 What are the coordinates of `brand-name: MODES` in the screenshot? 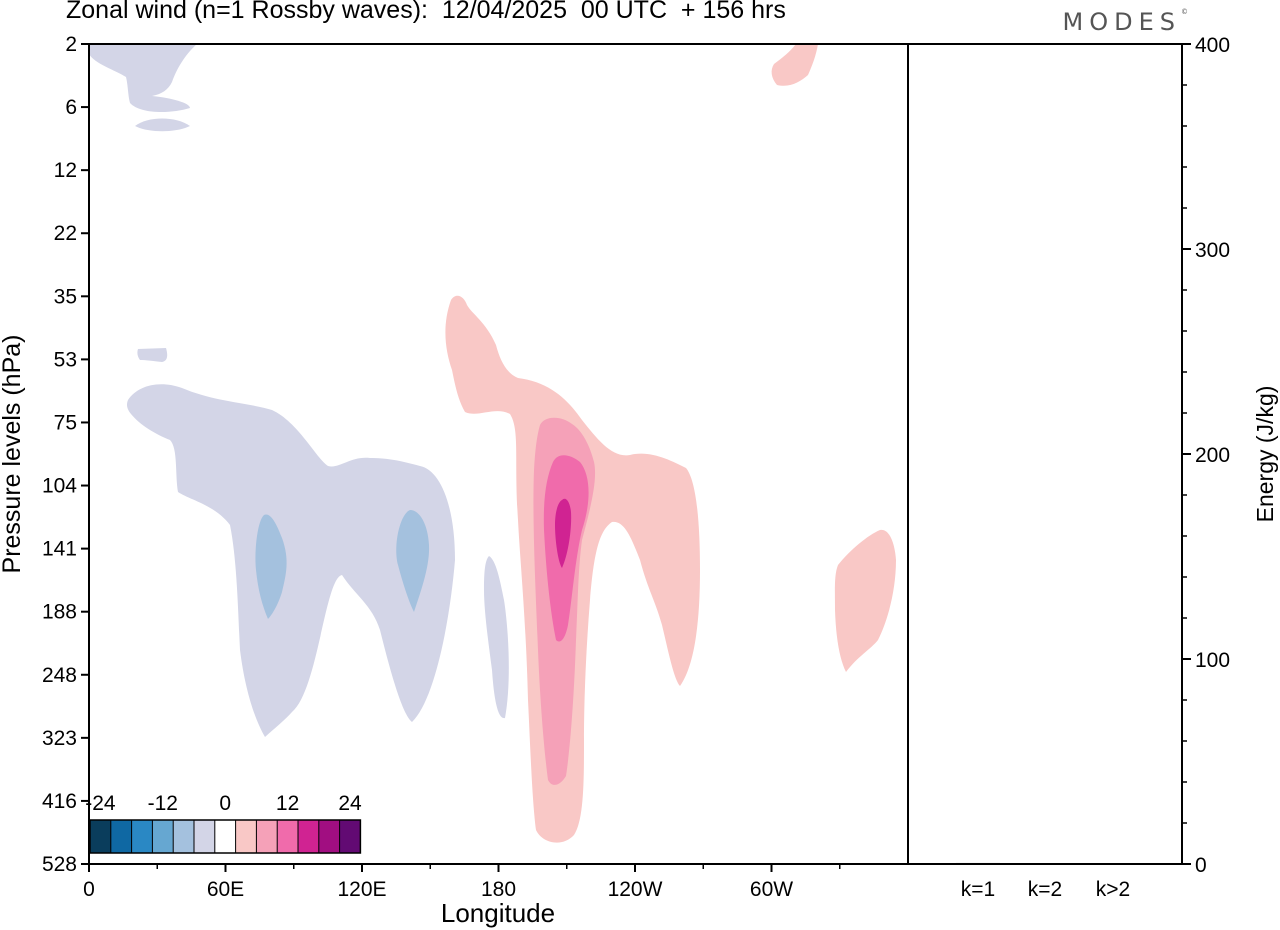 It's located at (1121, 22).